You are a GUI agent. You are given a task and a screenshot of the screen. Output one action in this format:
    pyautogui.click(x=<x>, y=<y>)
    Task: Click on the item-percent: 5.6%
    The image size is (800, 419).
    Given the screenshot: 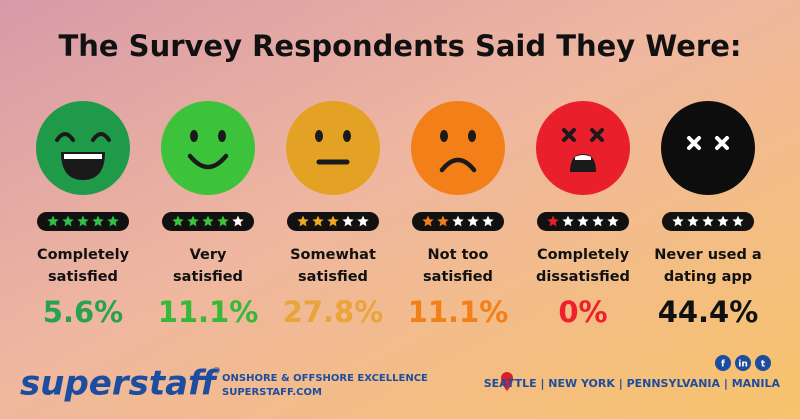 What is the action you would take?
    pyautogui.click(x=83, y=312)
    